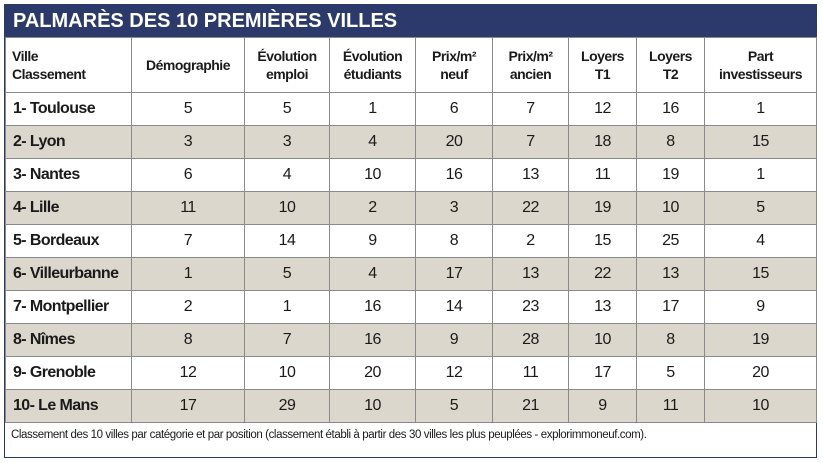  I want to click on table-row: 6- Villeurbanne 1 5 4 17 13 22 13 15, so click(411, 274).